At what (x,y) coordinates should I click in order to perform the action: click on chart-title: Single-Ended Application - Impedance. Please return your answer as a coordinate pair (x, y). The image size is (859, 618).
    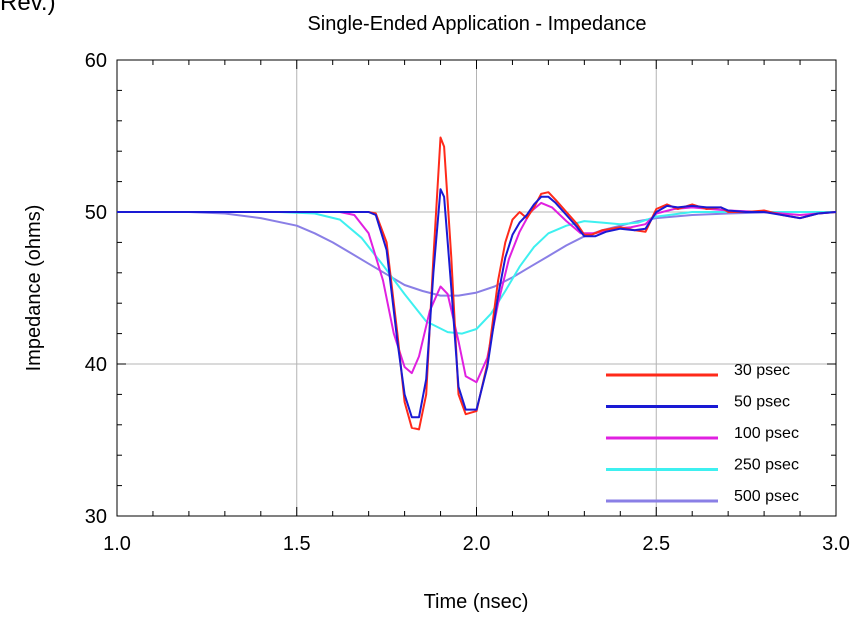
    Looking at the image, I should click on (476, 24).